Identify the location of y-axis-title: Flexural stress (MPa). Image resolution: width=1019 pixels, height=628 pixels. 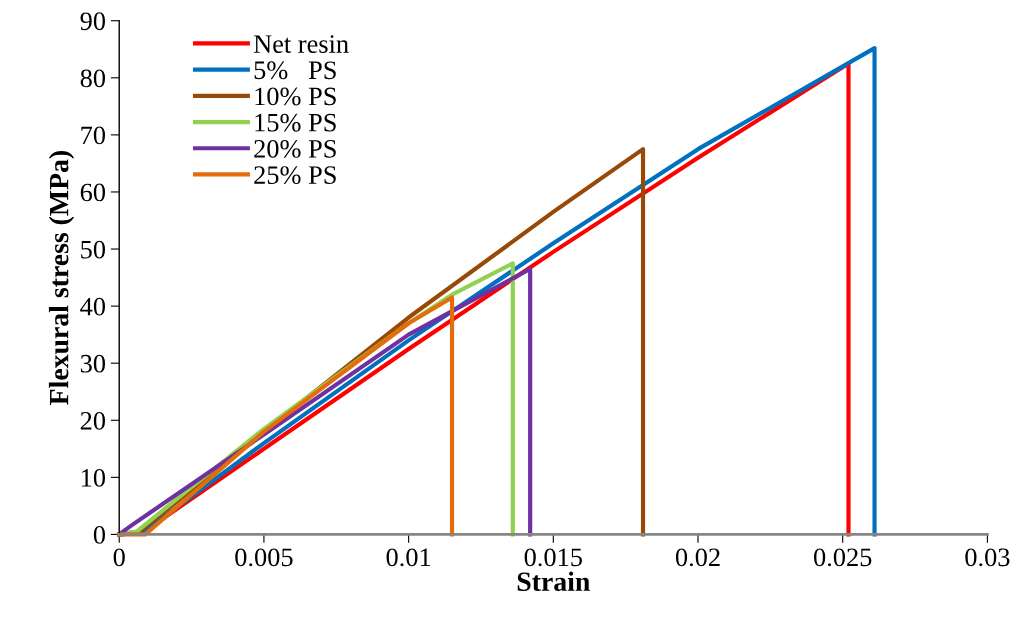
(61, 278).